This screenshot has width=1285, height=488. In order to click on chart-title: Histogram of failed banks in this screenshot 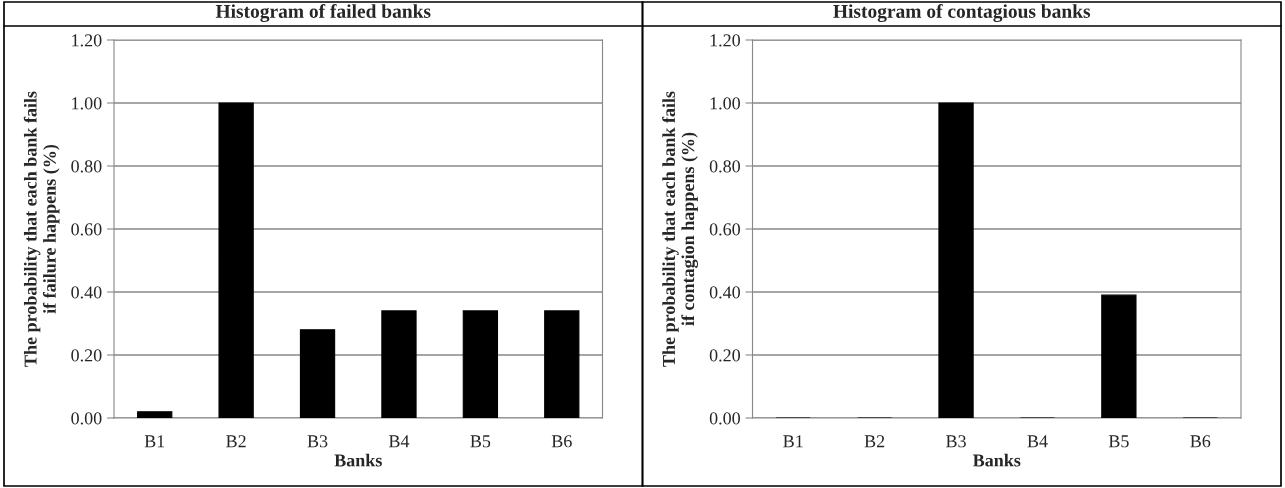, I will do `click(323, 13)`.